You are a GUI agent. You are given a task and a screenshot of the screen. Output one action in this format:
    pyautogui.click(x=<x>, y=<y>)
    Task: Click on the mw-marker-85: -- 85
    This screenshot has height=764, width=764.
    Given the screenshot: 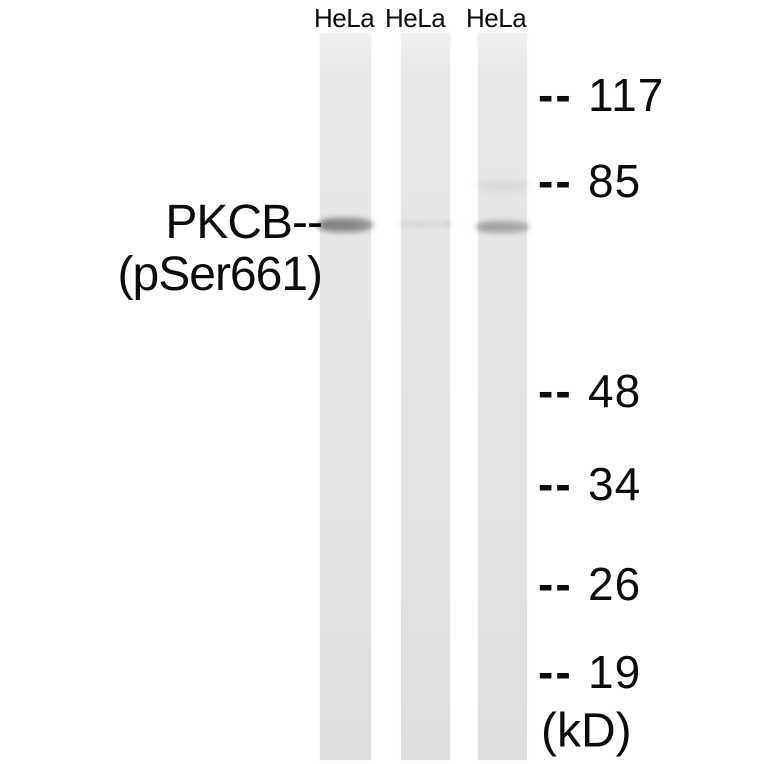 What is the action you would take?
    pyautogui.click(x=589, y=181)
    